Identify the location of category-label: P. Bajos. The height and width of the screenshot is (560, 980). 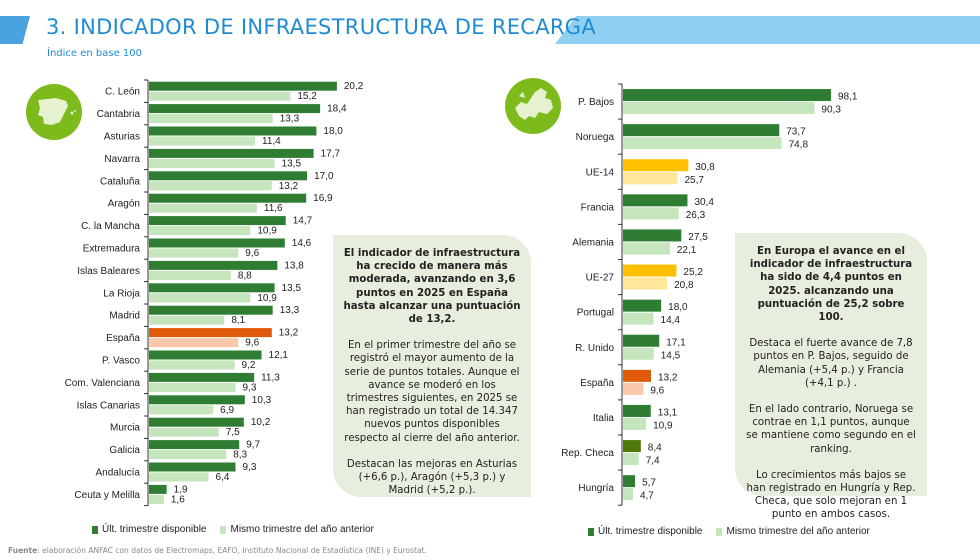
(596, 102).